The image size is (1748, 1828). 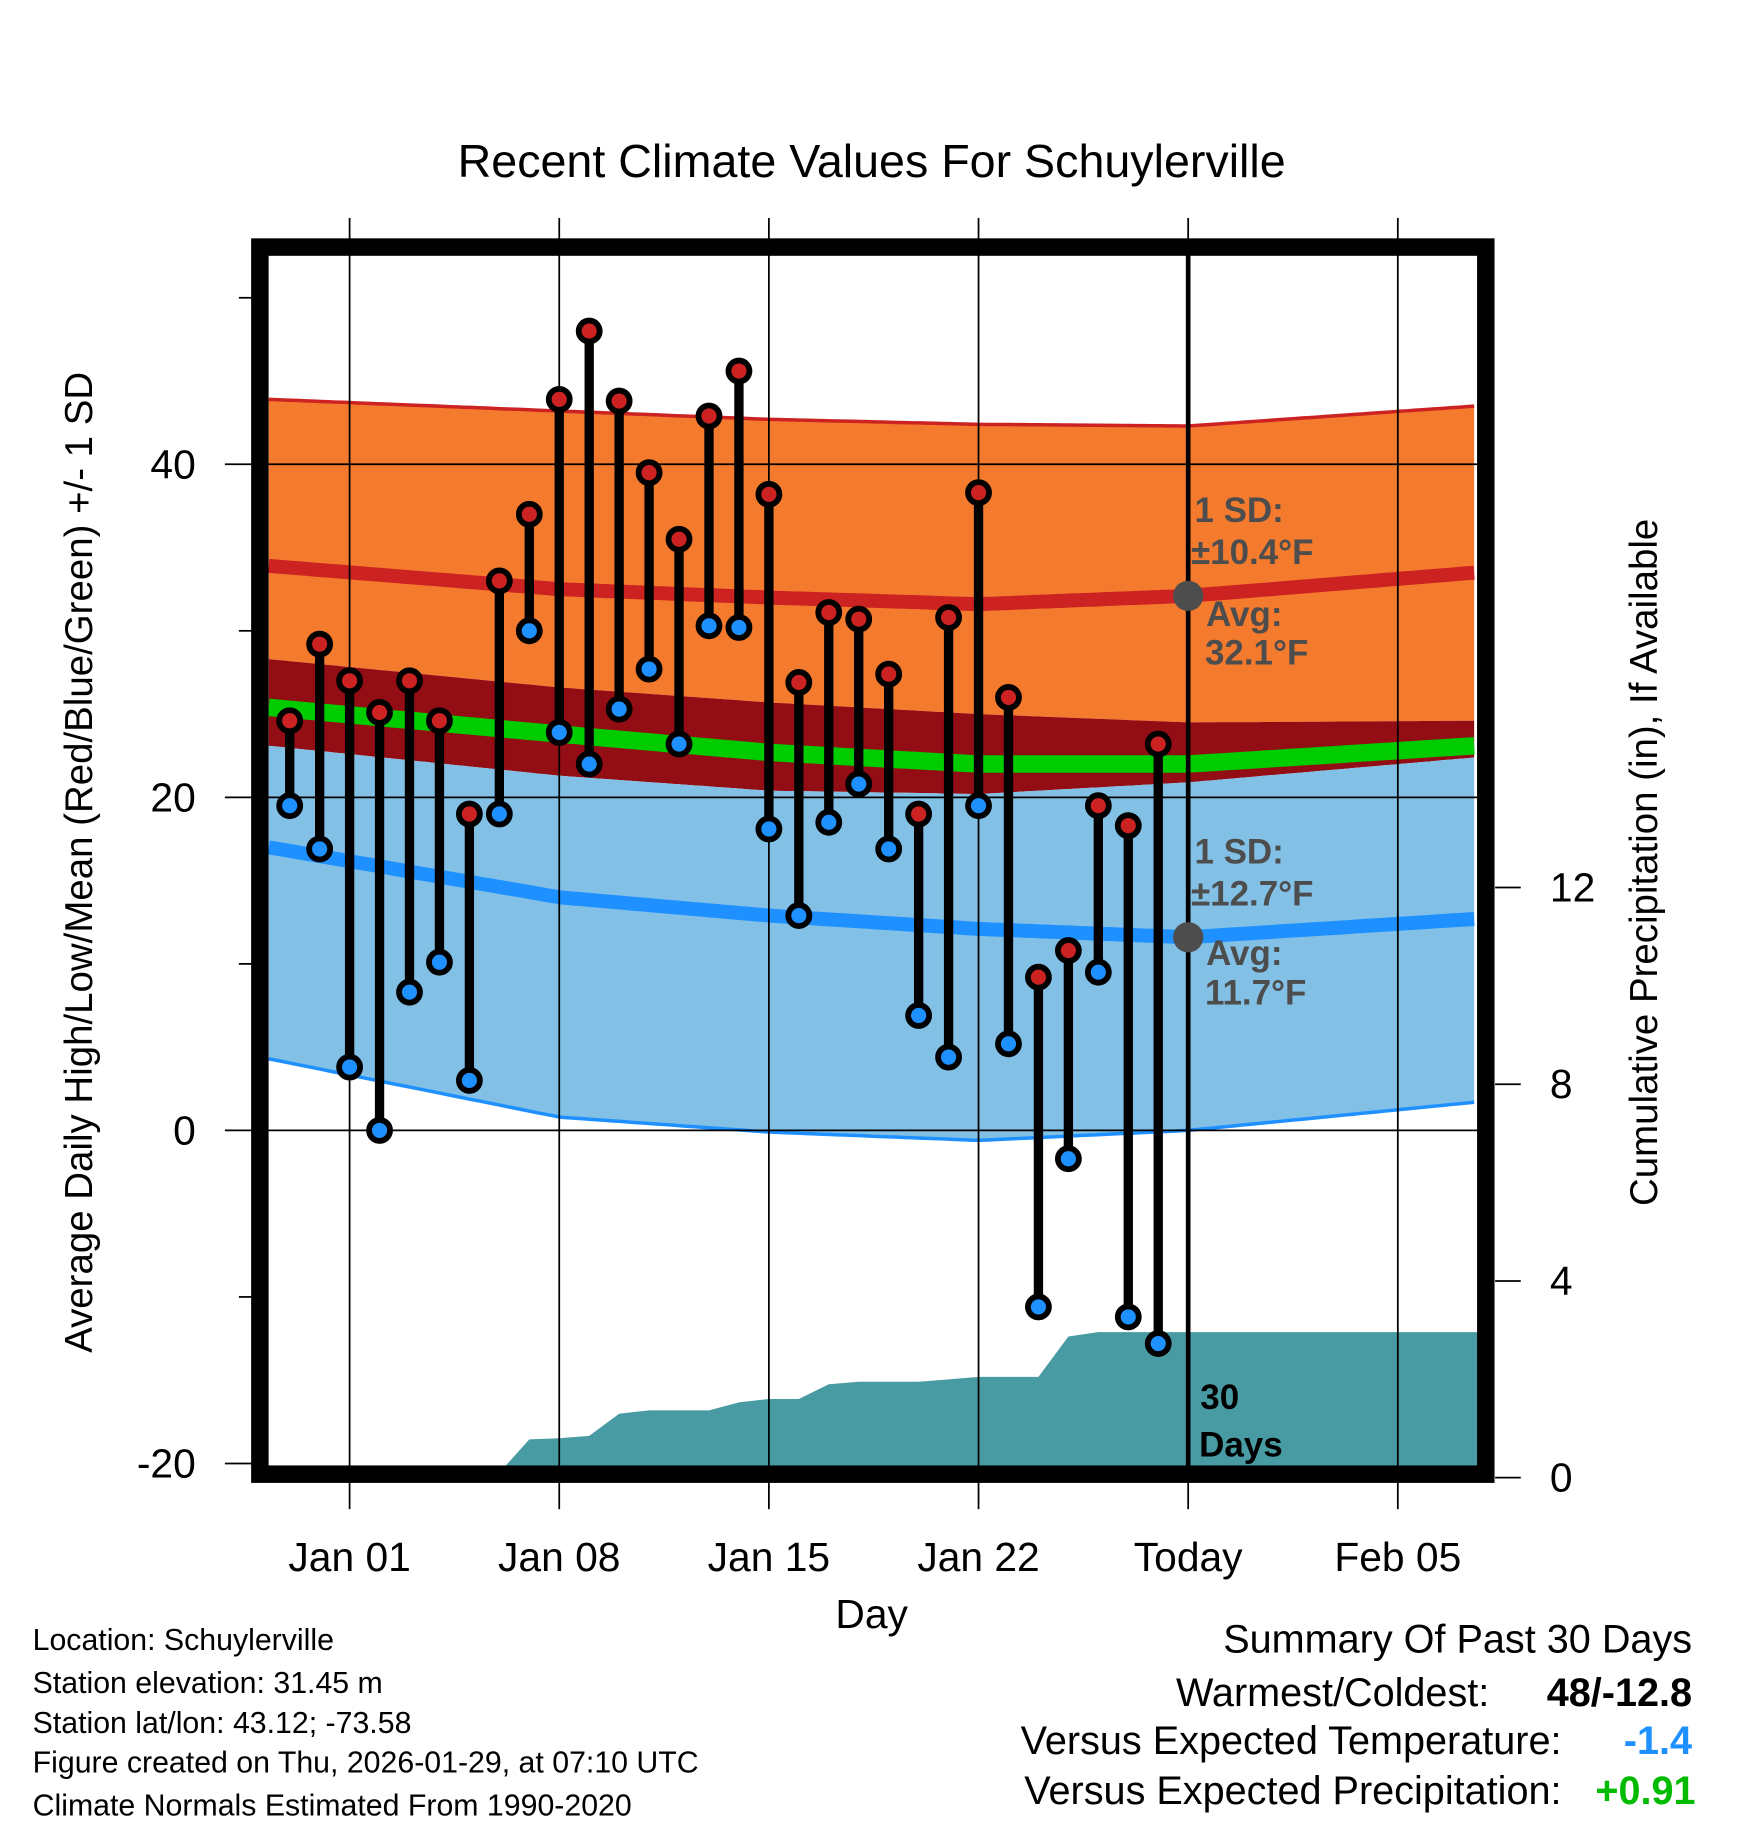 What do you see at coordinates (1255, 993) in the screenshot?
I see `annotation-low-avg-2: 11.7°F` at bounding box center [1255, 993].